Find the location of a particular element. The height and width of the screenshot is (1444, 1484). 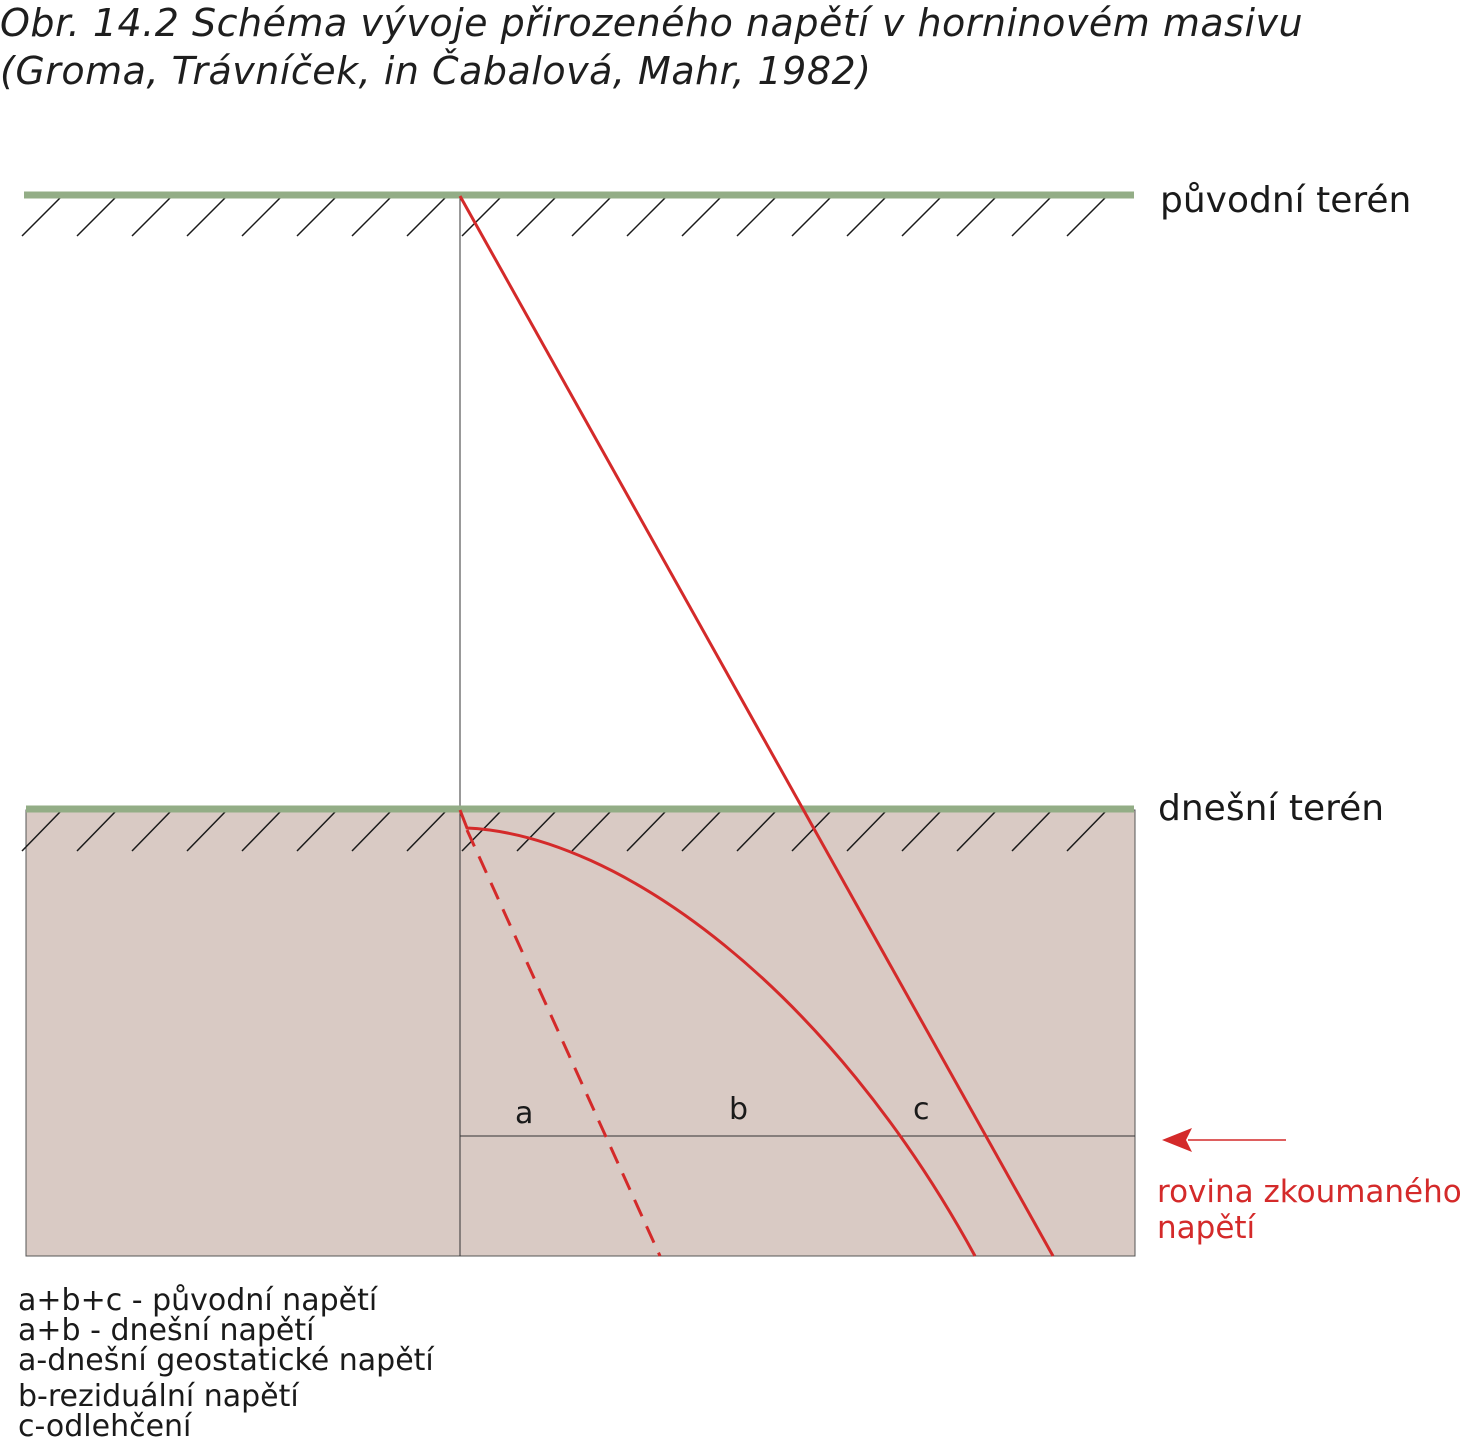

examined-plane-label-line2: napětí is located at coordinates (1206, 1228).